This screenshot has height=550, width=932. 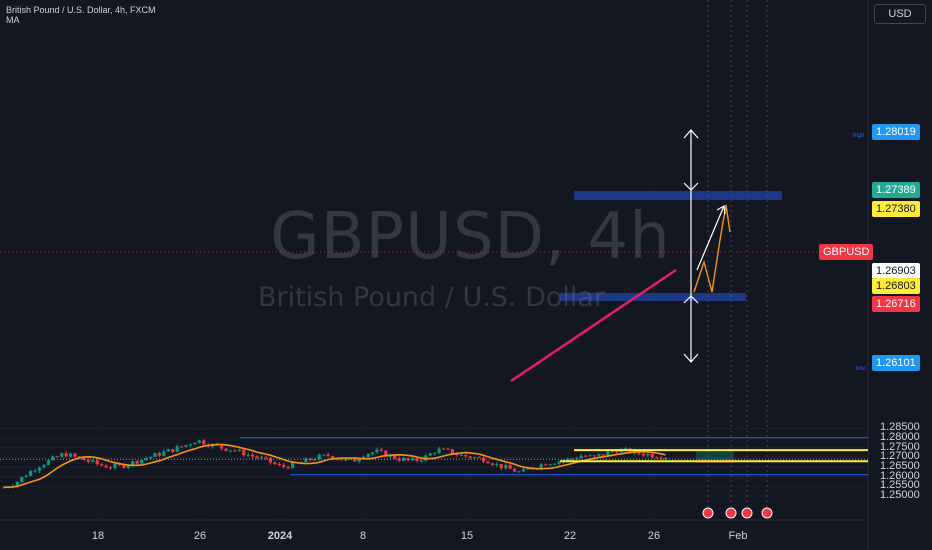 I want to click on current-price-label: 1.26903, so click(x=896, y=271).